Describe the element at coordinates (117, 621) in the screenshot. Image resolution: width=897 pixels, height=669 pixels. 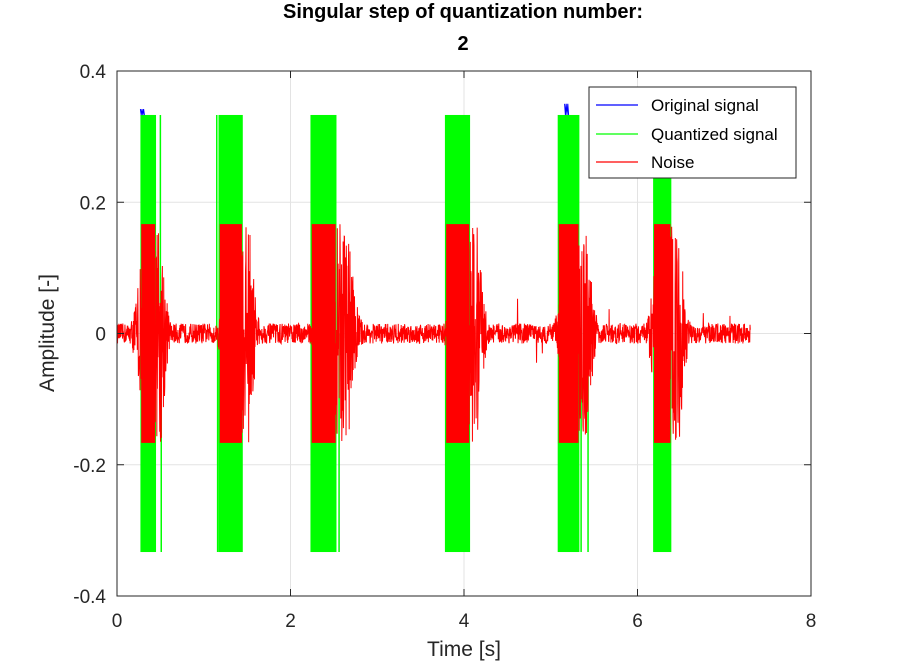
I see `x-tick-label: 0` at that location.